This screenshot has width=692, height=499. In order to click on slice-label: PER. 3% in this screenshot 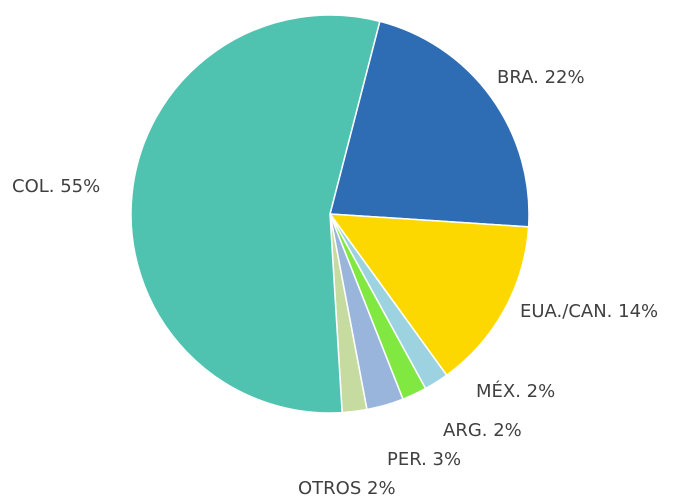, I will do `click(424, 459)`.